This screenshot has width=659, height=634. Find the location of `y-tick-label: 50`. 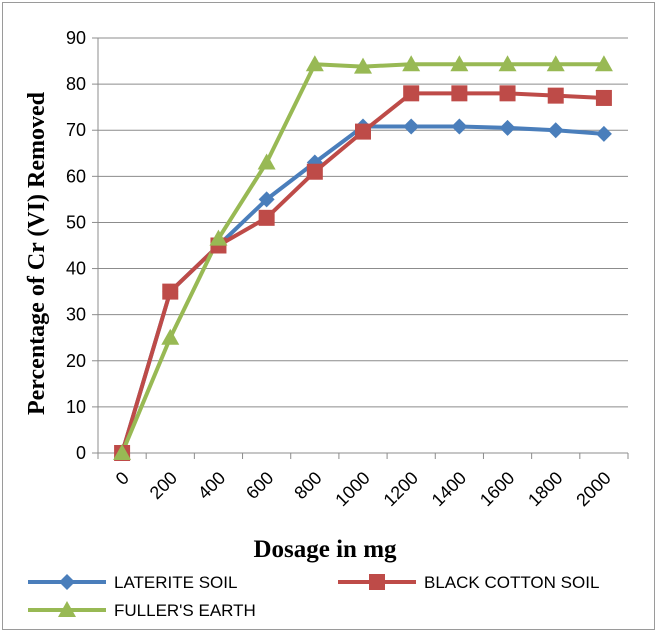

y-tick-label: 50 is located at coordinates (76, 222).